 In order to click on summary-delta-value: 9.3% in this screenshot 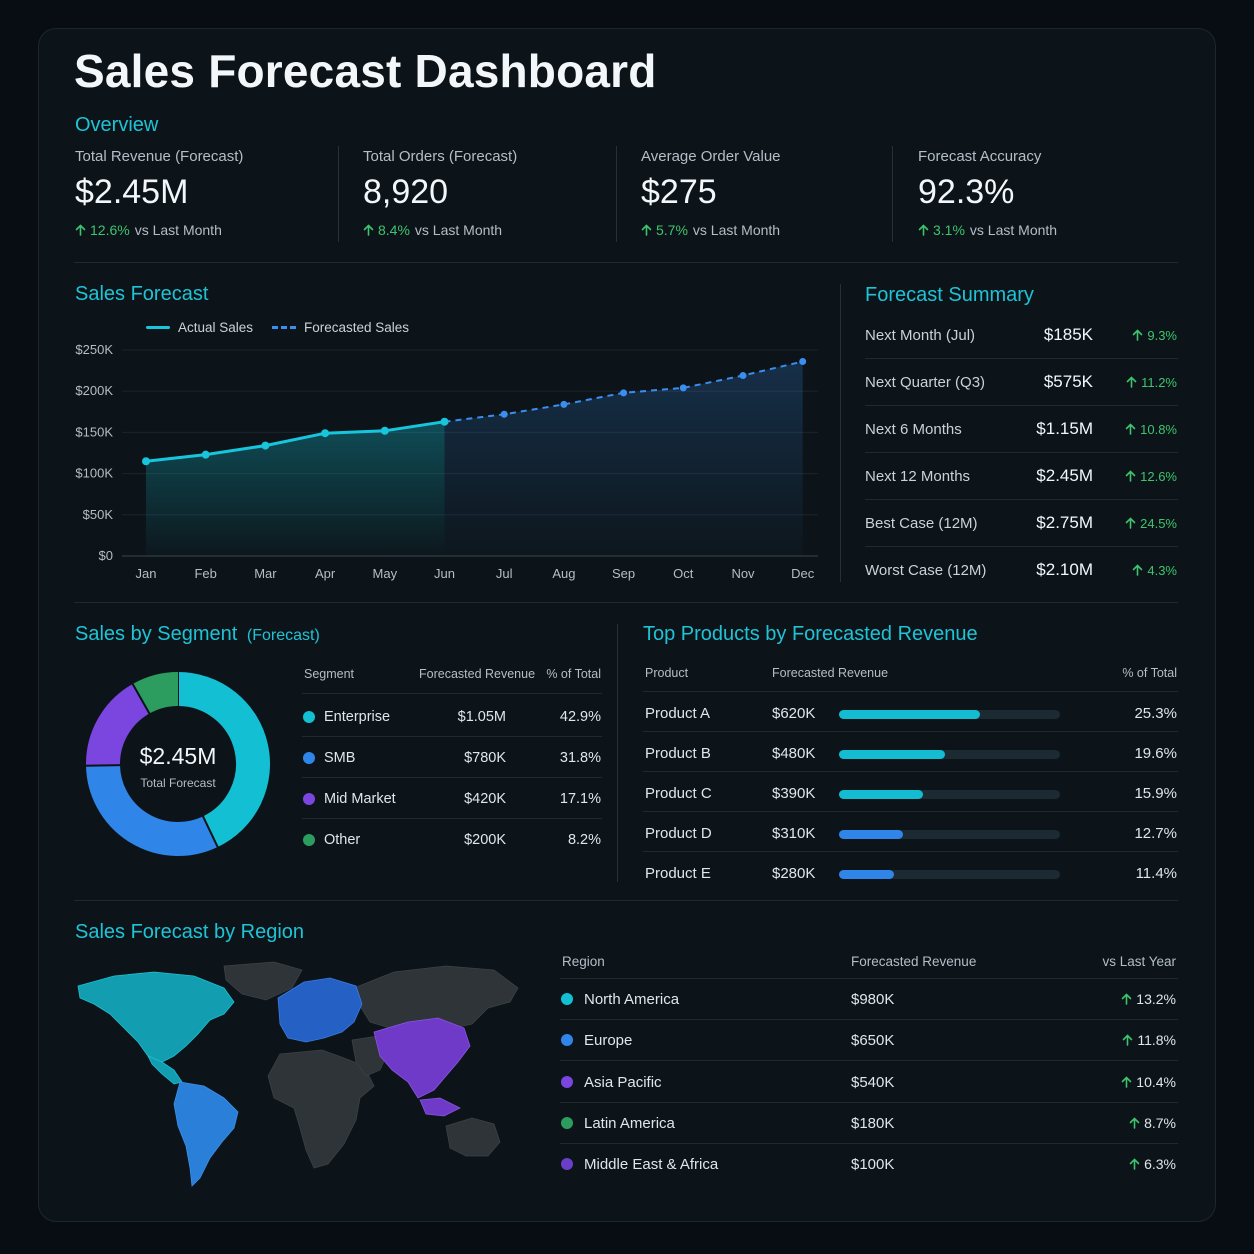, I will do `click(1162, 335)`.